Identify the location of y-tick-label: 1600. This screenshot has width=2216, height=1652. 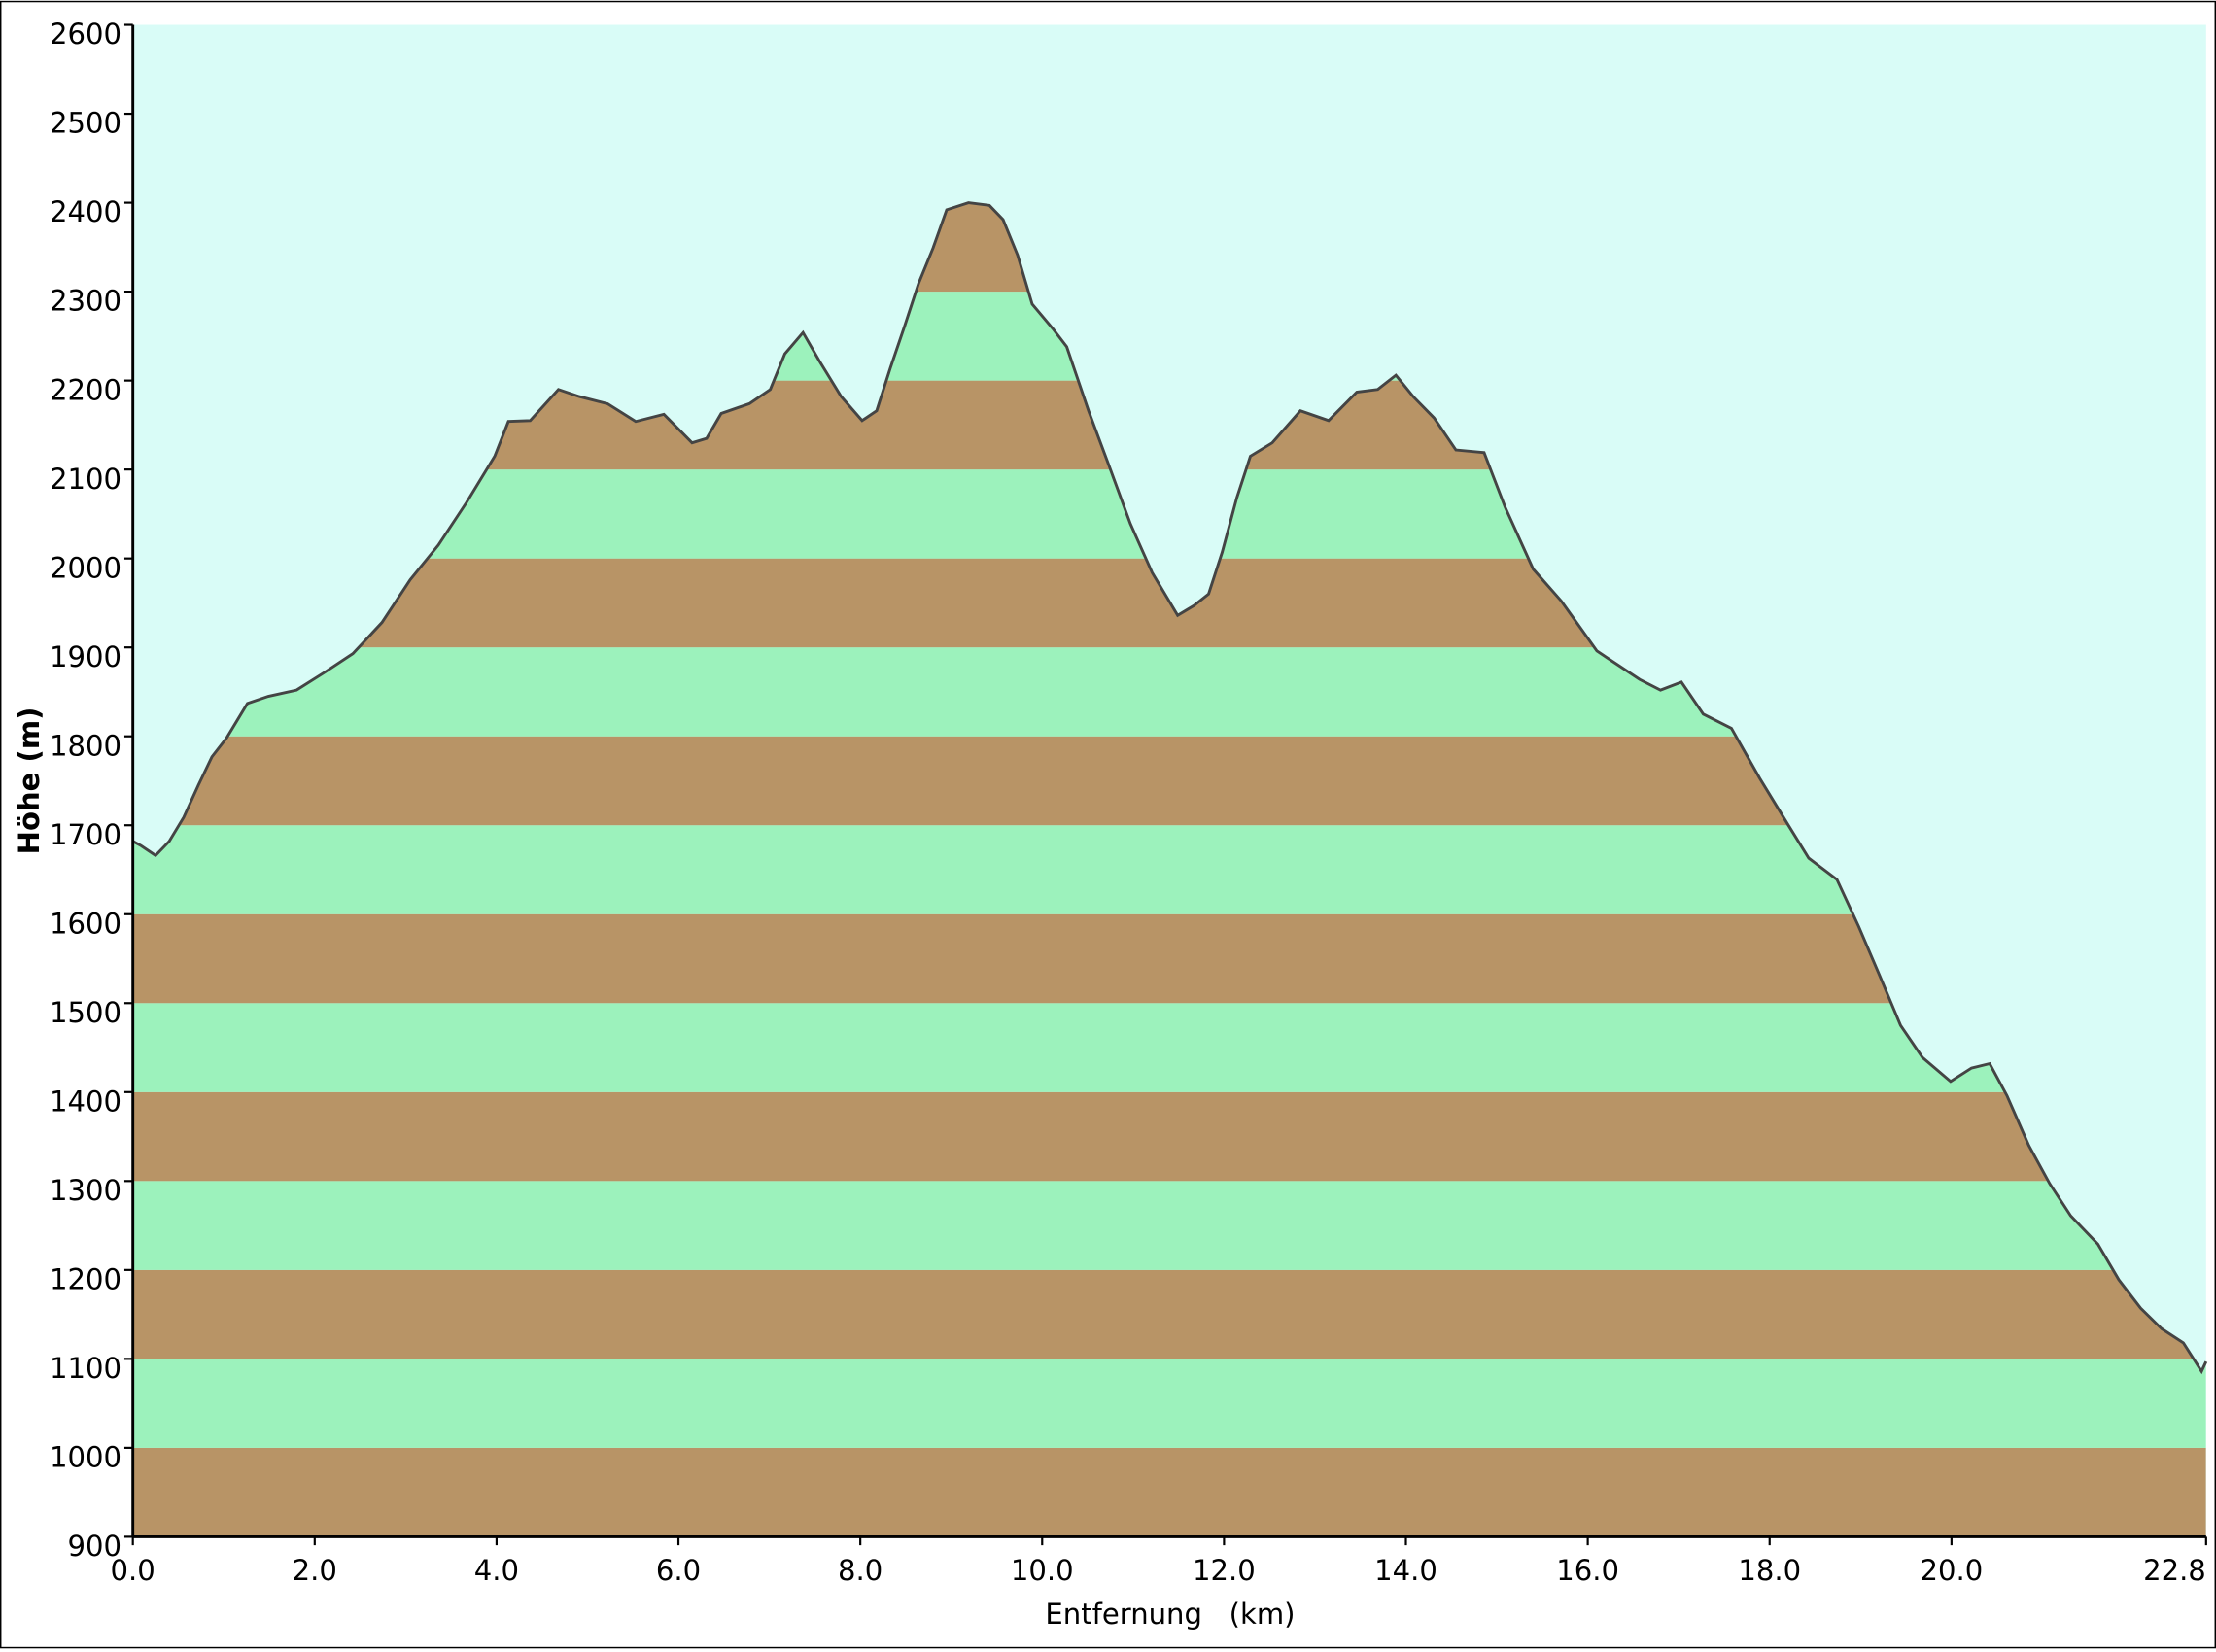
(85, 924).